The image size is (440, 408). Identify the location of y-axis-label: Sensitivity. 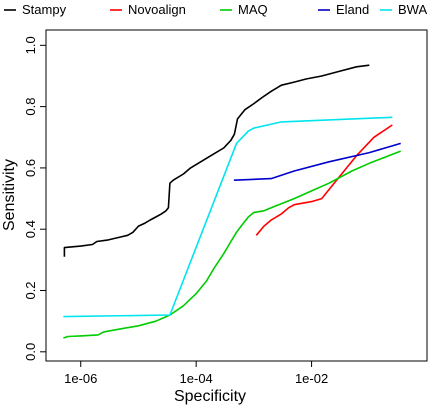
(9, 195).